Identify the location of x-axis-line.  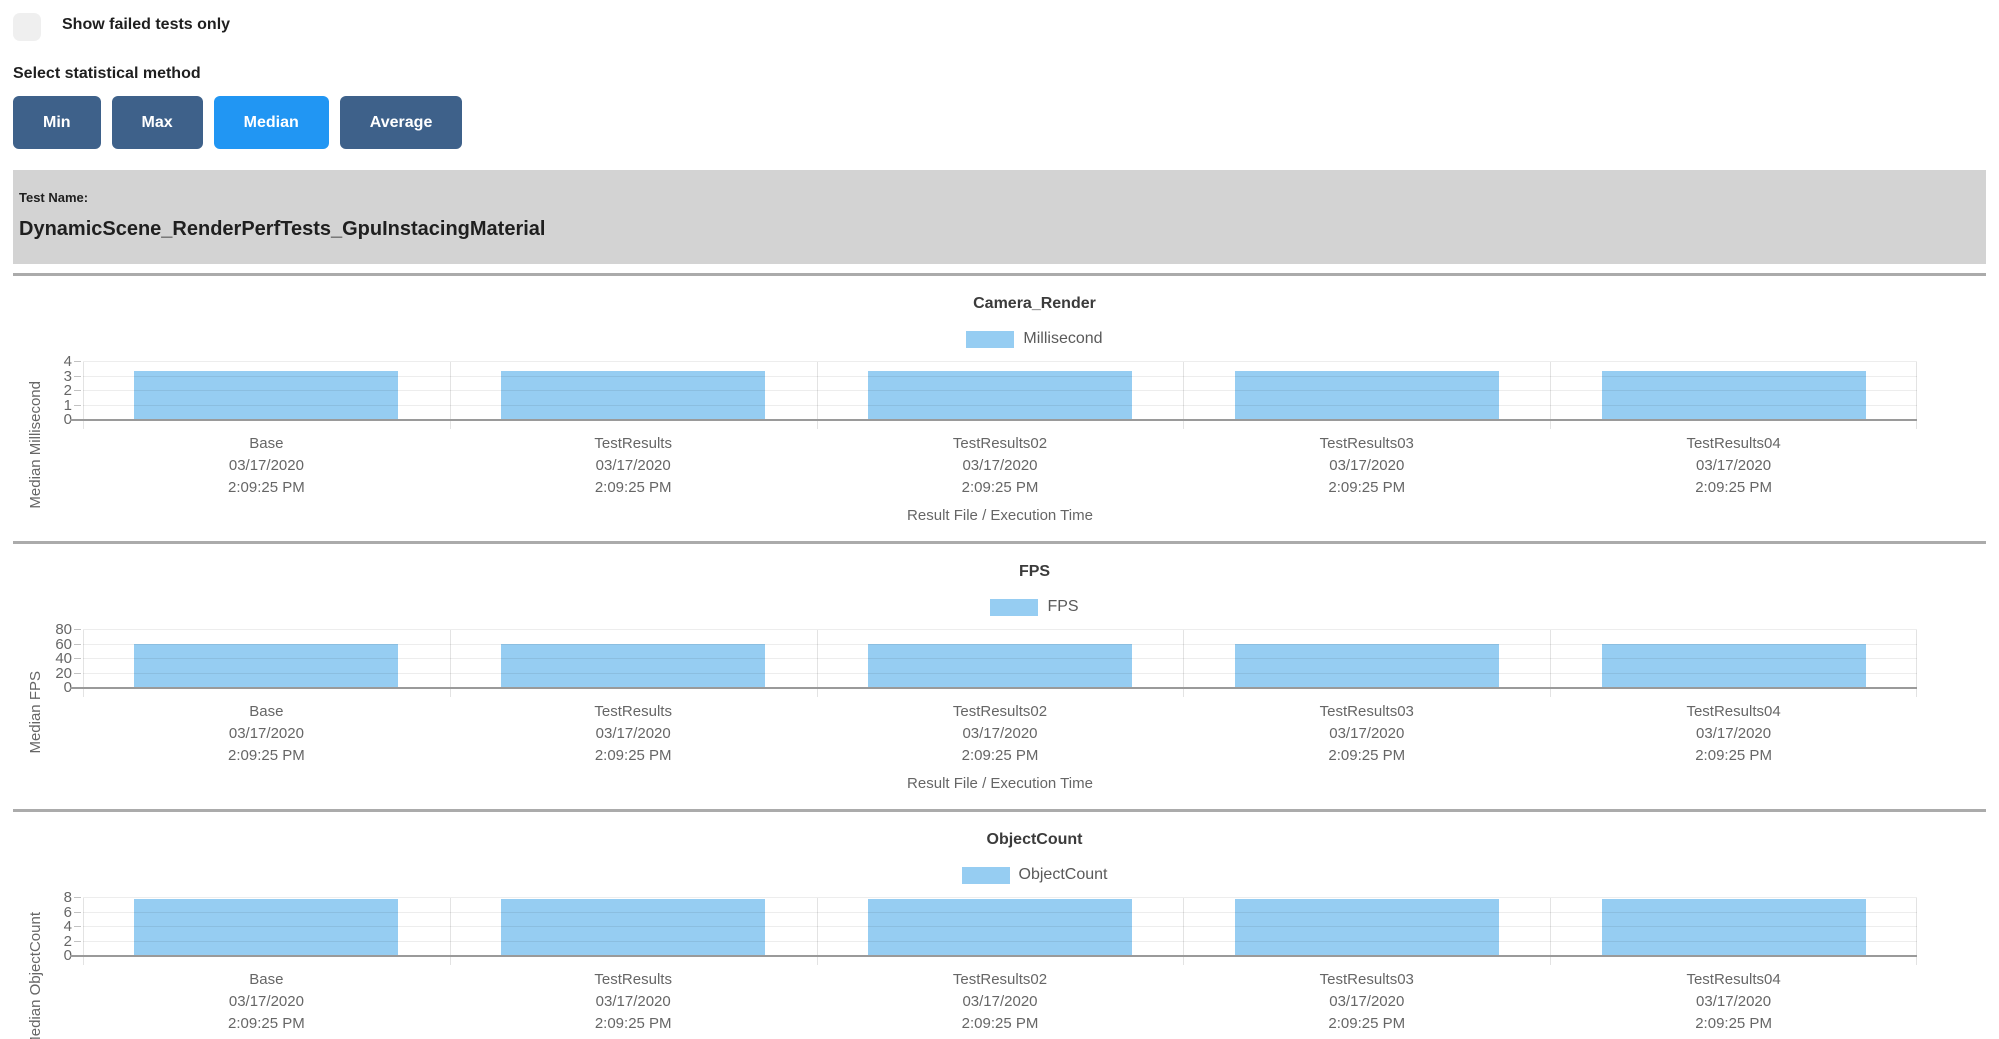
(993, 688).